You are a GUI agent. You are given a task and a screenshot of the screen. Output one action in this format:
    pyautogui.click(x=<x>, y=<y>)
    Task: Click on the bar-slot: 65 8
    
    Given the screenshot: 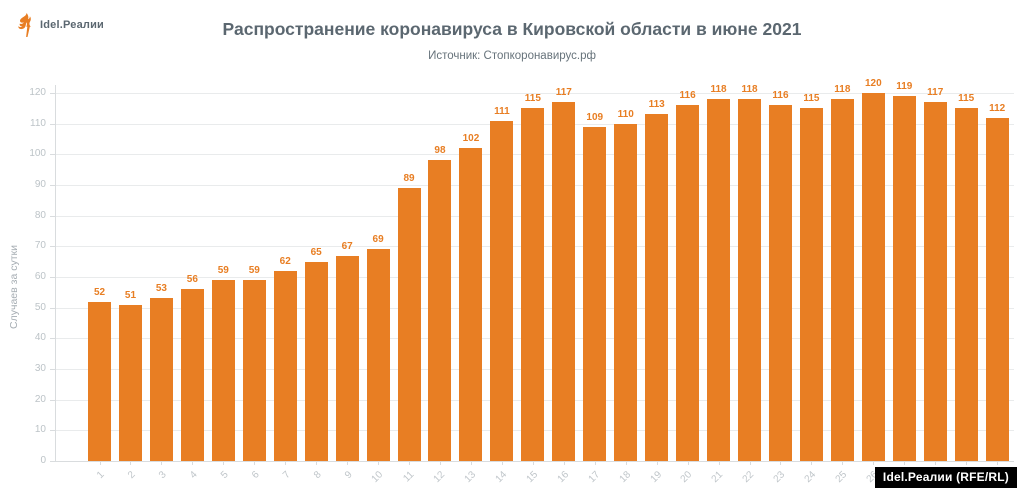 What is the action you would take?
    pyautogui.click(x=316, y=287)
    